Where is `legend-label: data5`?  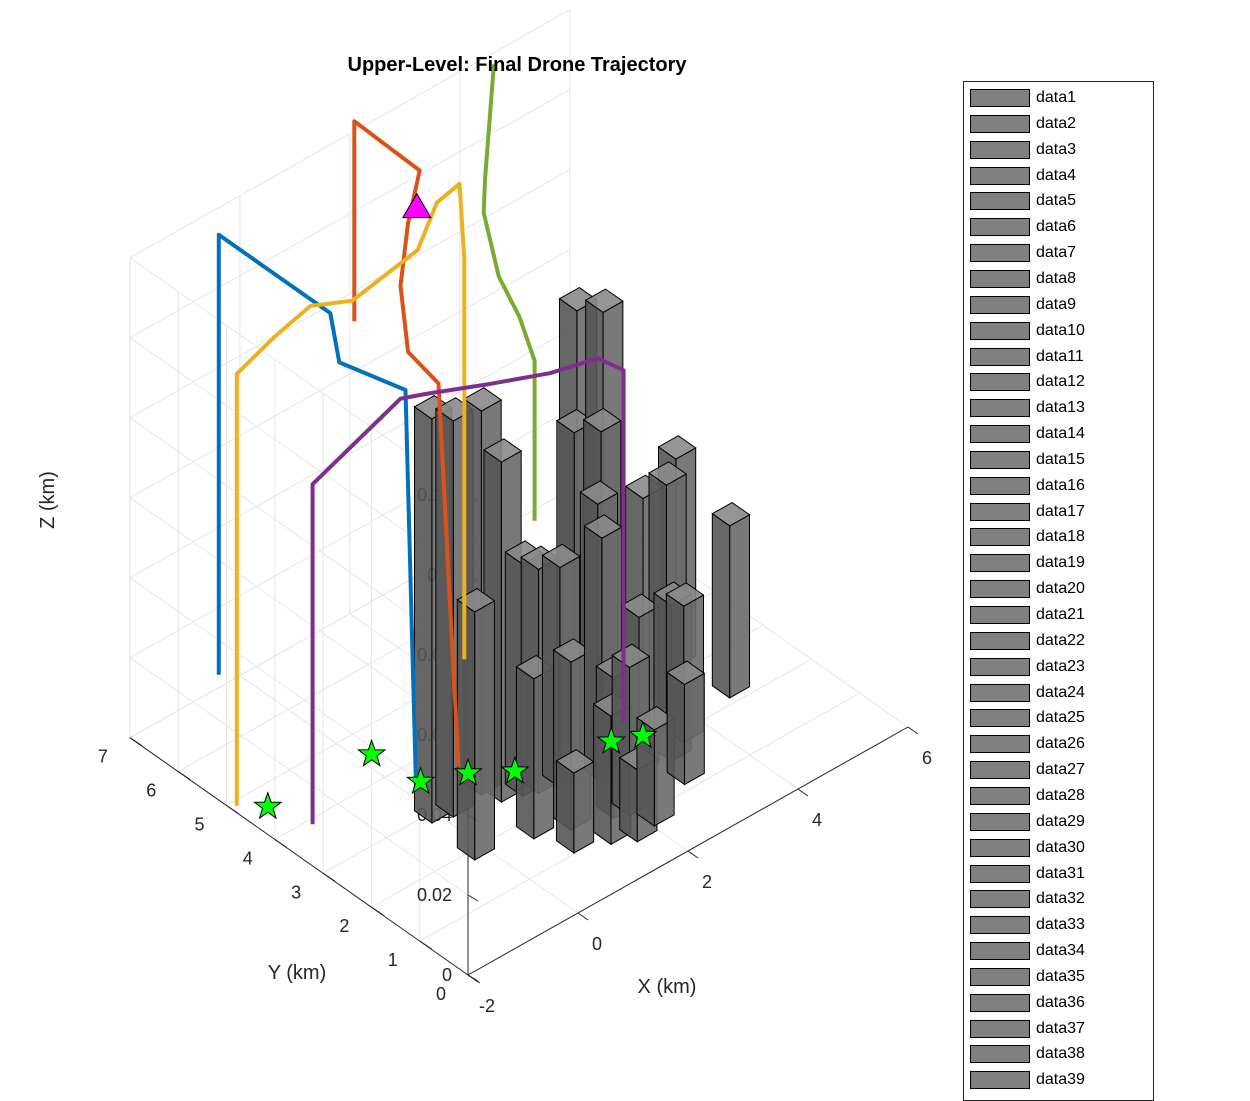
legend-label: data5 is located at coordinates (1056, 201).